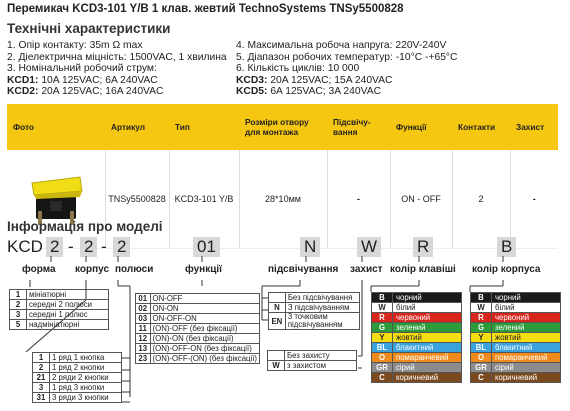 The image size is (570, 411). What do you see at coordinates (75, 45) in the screenshot?
I see `spec-line: 1. Опір контакту: 35m Ω max` at bounding box center [75, 45].